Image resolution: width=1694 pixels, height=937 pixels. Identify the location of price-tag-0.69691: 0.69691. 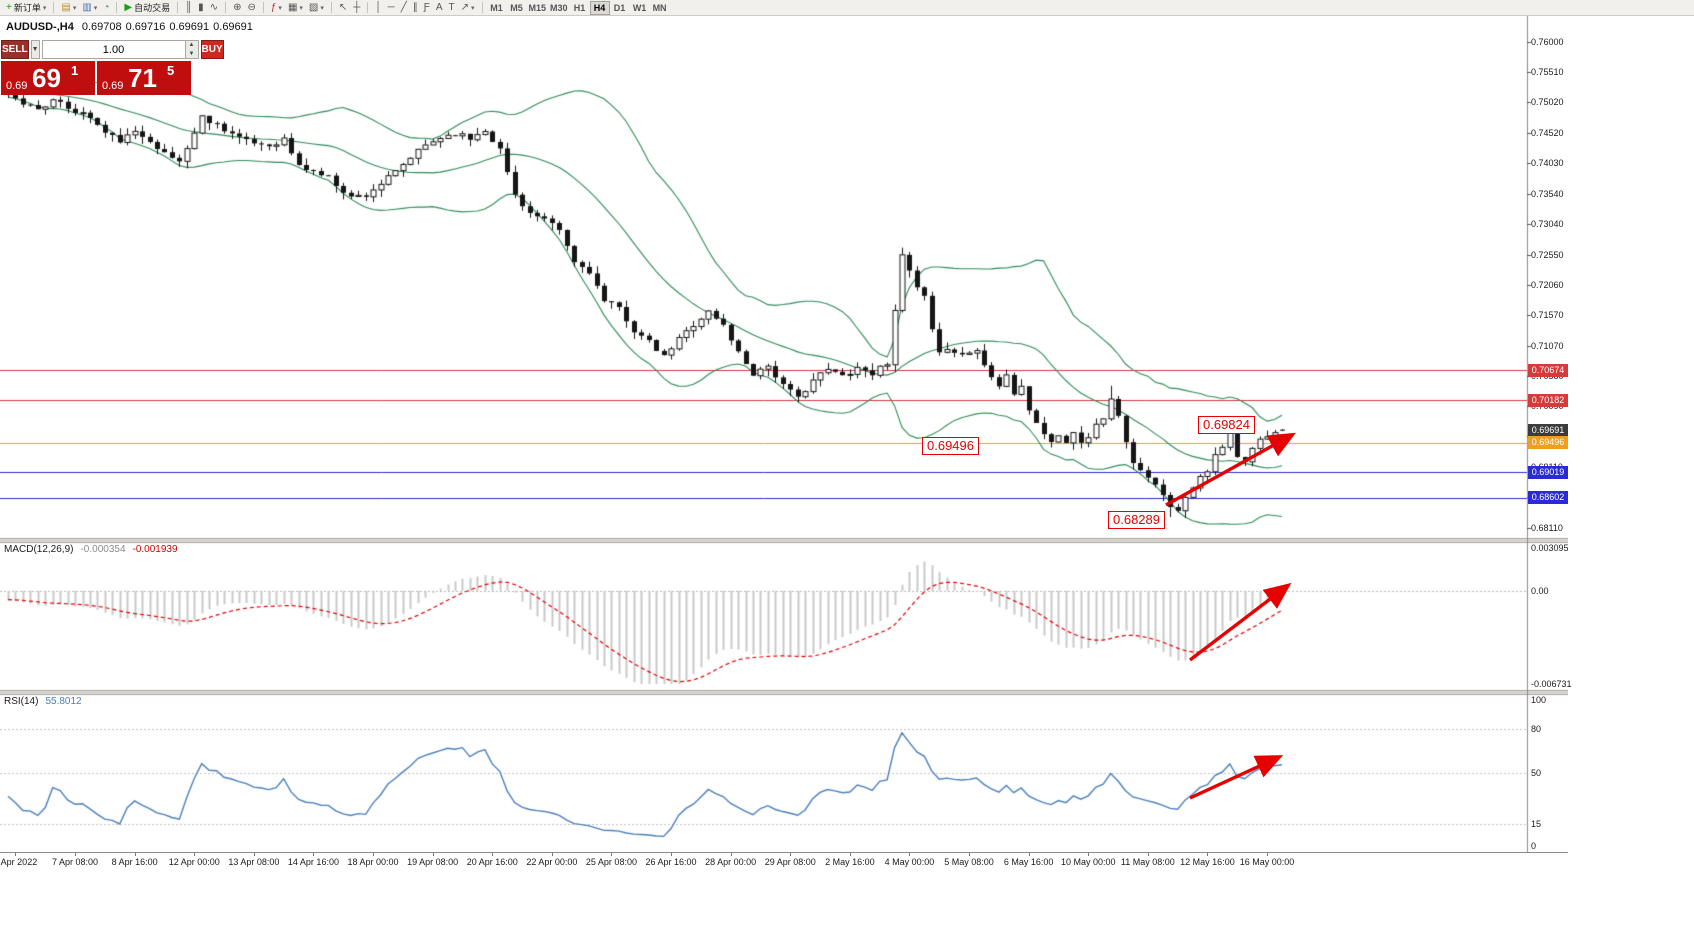
(1548, 431).